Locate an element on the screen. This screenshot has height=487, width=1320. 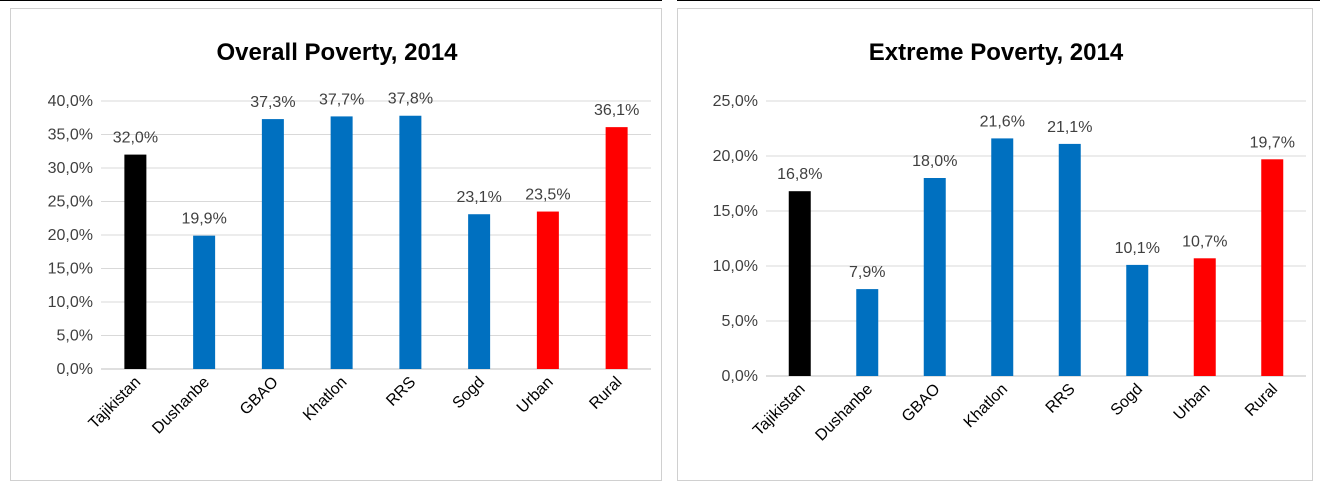
data-label: 37,8% is located at coordinates (410, 99).